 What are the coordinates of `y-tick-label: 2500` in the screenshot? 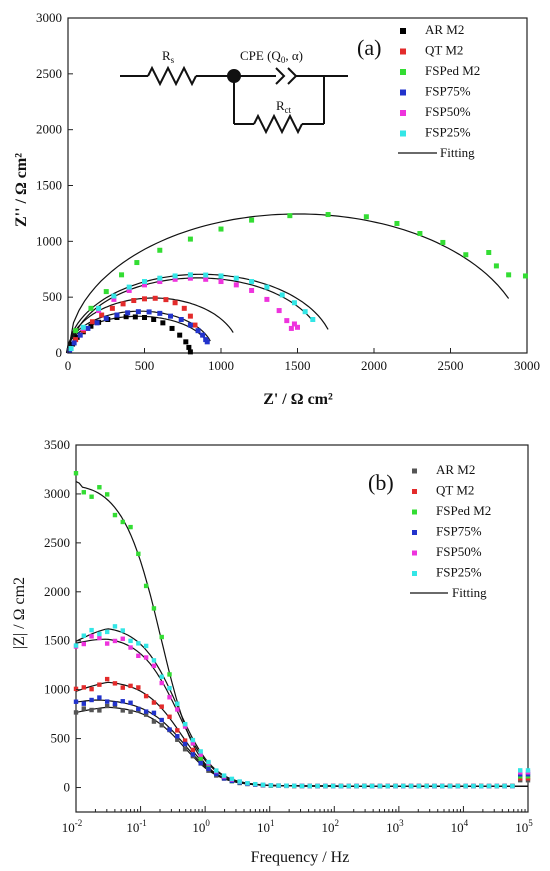 It's located at (57, 542).